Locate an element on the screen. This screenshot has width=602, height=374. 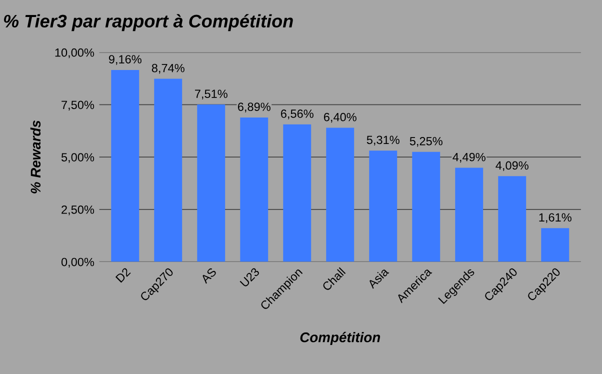
data-label: 6,89% is located at coordinates (254, 107).